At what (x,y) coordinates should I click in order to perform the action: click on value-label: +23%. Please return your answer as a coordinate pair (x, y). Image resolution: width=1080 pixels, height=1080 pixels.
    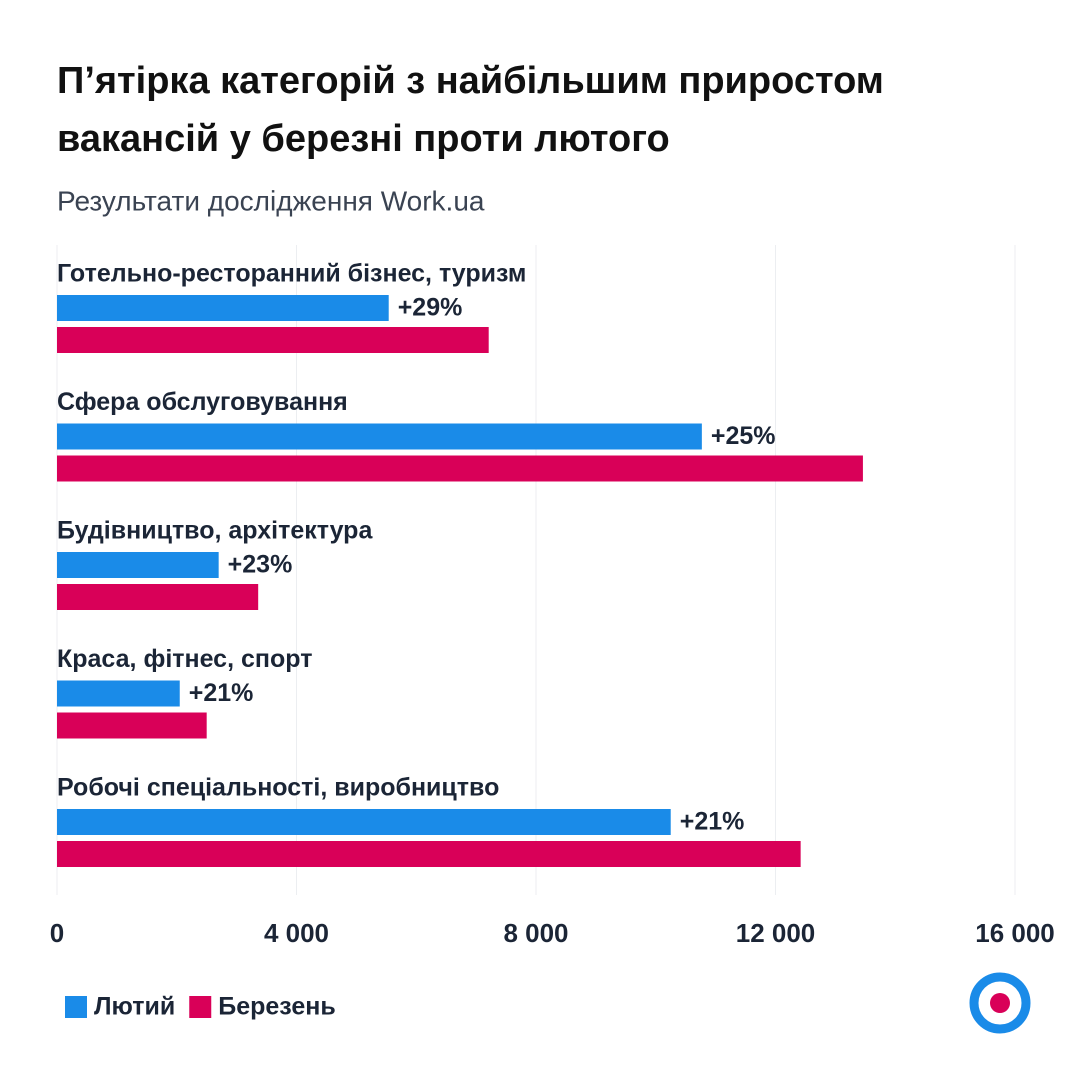
    Looking at the image, I should click on (260, 565).